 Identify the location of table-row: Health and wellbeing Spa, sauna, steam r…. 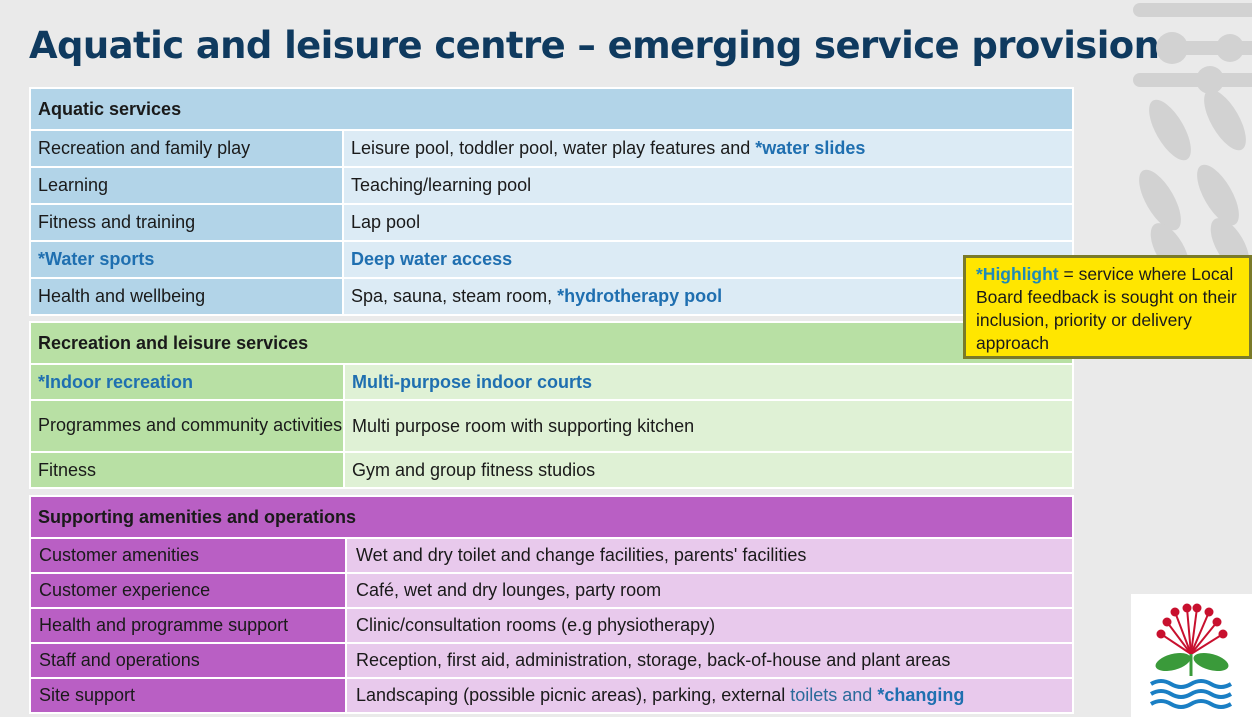
(551, 297).